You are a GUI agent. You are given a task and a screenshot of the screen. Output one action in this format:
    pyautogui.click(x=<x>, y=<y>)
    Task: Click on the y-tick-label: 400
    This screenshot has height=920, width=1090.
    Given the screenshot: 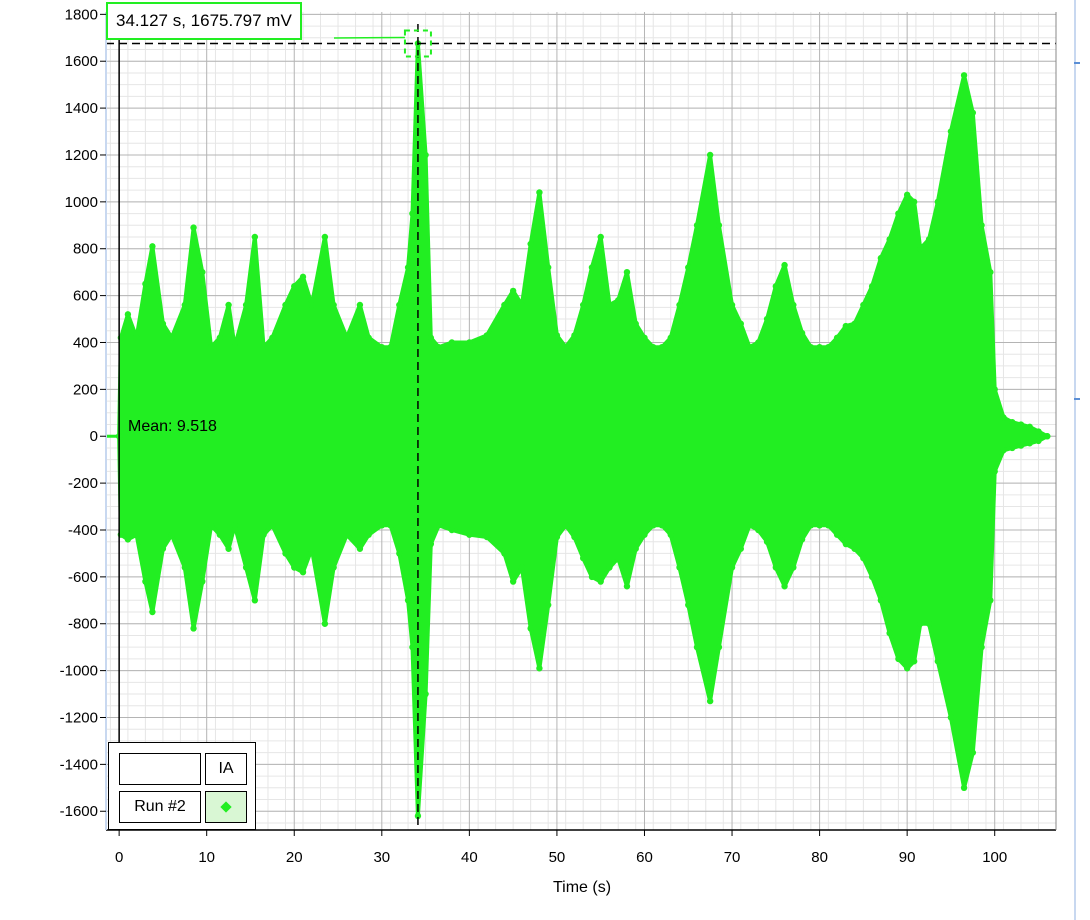 What is the action you would take?
    pyautogui.click(x=85, y=342)
    